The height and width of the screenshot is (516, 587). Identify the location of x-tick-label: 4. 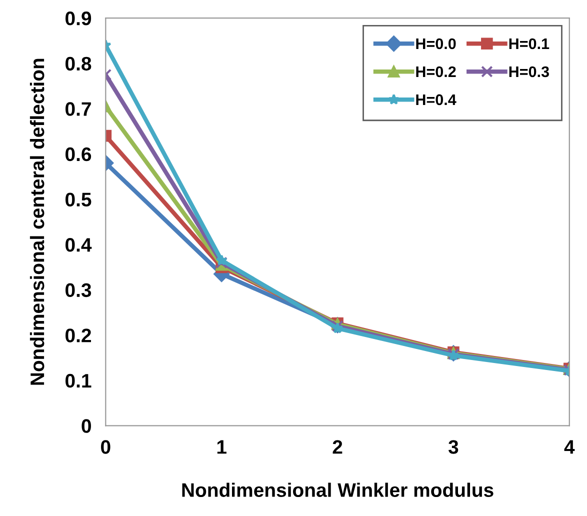
(569, 447).